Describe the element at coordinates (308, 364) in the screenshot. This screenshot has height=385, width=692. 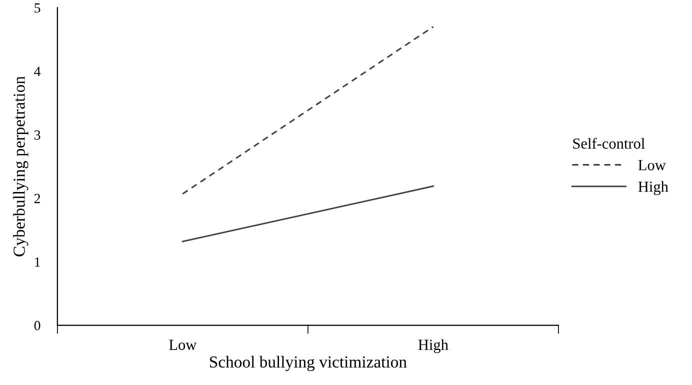
I see `x-axis-title: School bullying victimization` at that location.